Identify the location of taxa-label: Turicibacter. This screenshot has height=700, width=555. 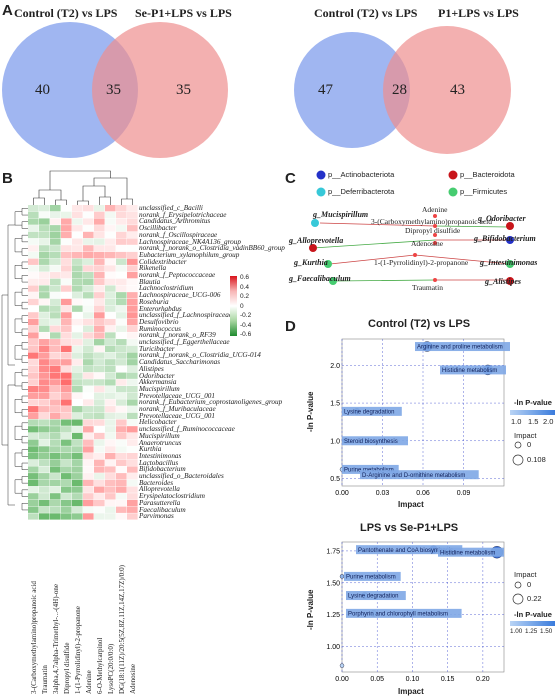
(157, 348).